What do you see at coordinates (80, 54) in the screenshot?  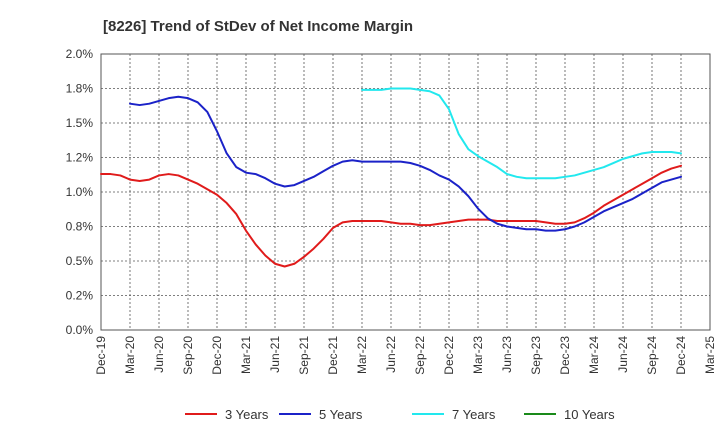 I see `y-tick-label: 2.0%` at bounding box center [80, 54].